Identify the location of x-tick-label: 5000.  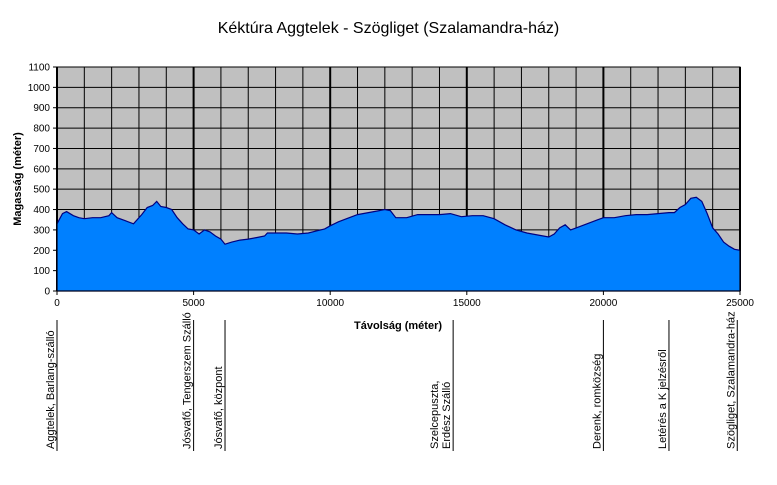
(193, 303).